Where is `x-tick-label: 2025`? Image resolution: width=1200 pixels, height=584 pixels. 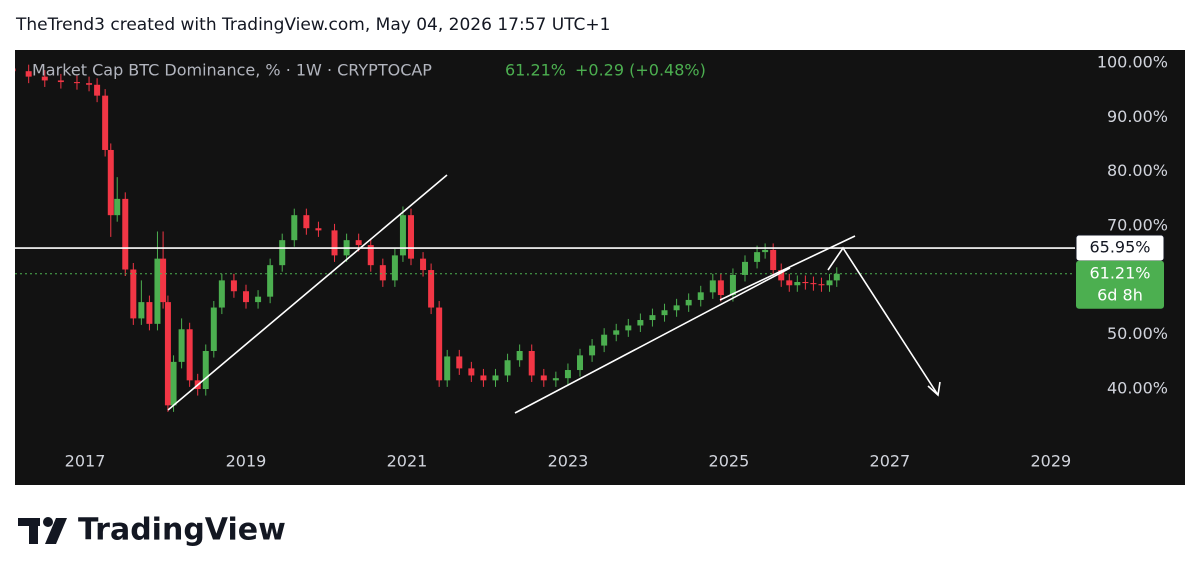 x-tick-label: 2025 is located at coordinates (729, 461).